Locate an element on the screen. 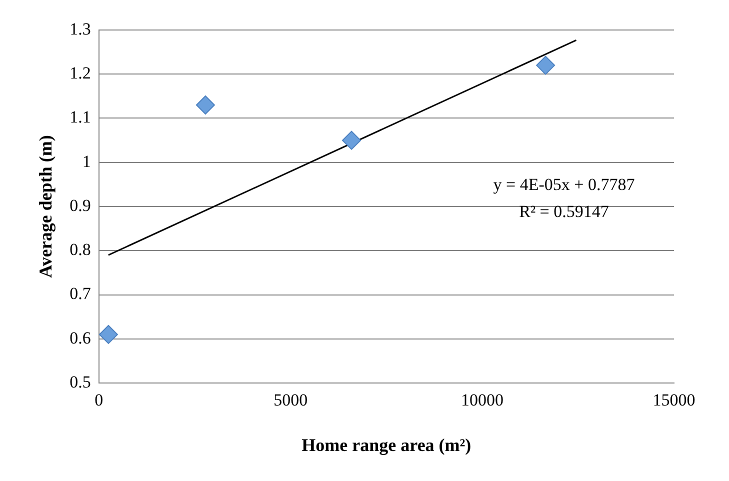 The height and width of the screenshot is (481, 729). y-tick-label: 0.9 is located at coordinates (80, 205).